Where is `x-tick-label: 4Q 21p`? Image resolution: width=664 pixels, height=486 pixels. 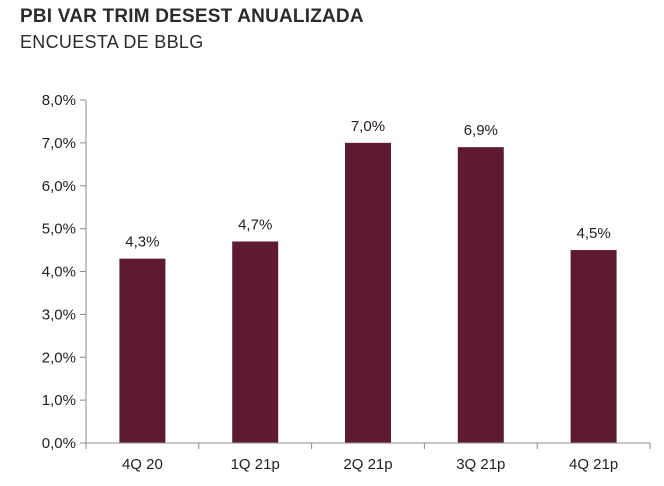
x-tick-label: 4Q 21p is located at coordinates (593, 464).